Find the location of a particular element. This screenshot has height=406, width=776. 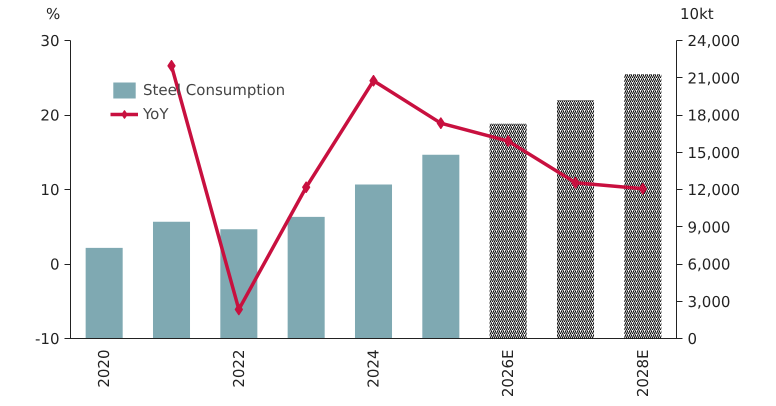

y2-tick-label: 24,000 is located at coordinates (714, 41).